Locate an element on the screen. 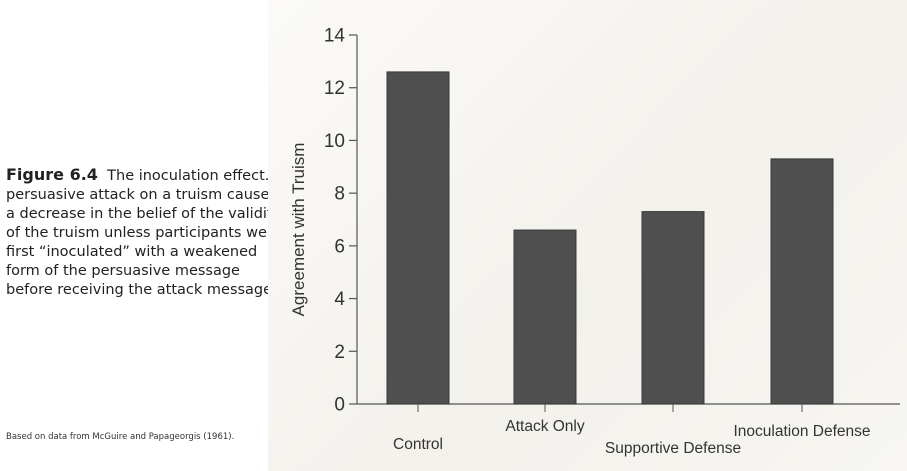  y-tick-label: 0 is located at coordinates (339, 405).